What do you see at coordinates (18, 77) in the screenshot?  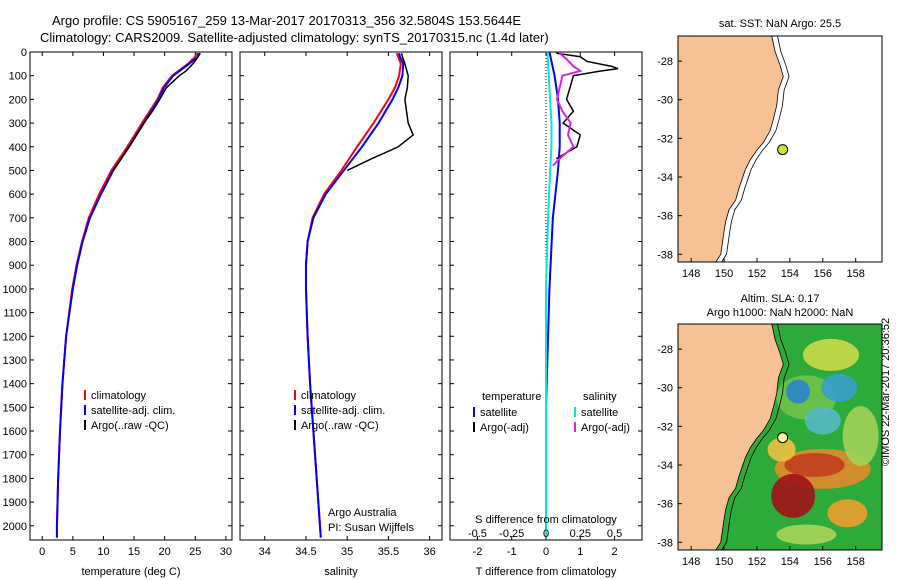 I see `depth-tick-label: 100` at bounding box center [18, 77].